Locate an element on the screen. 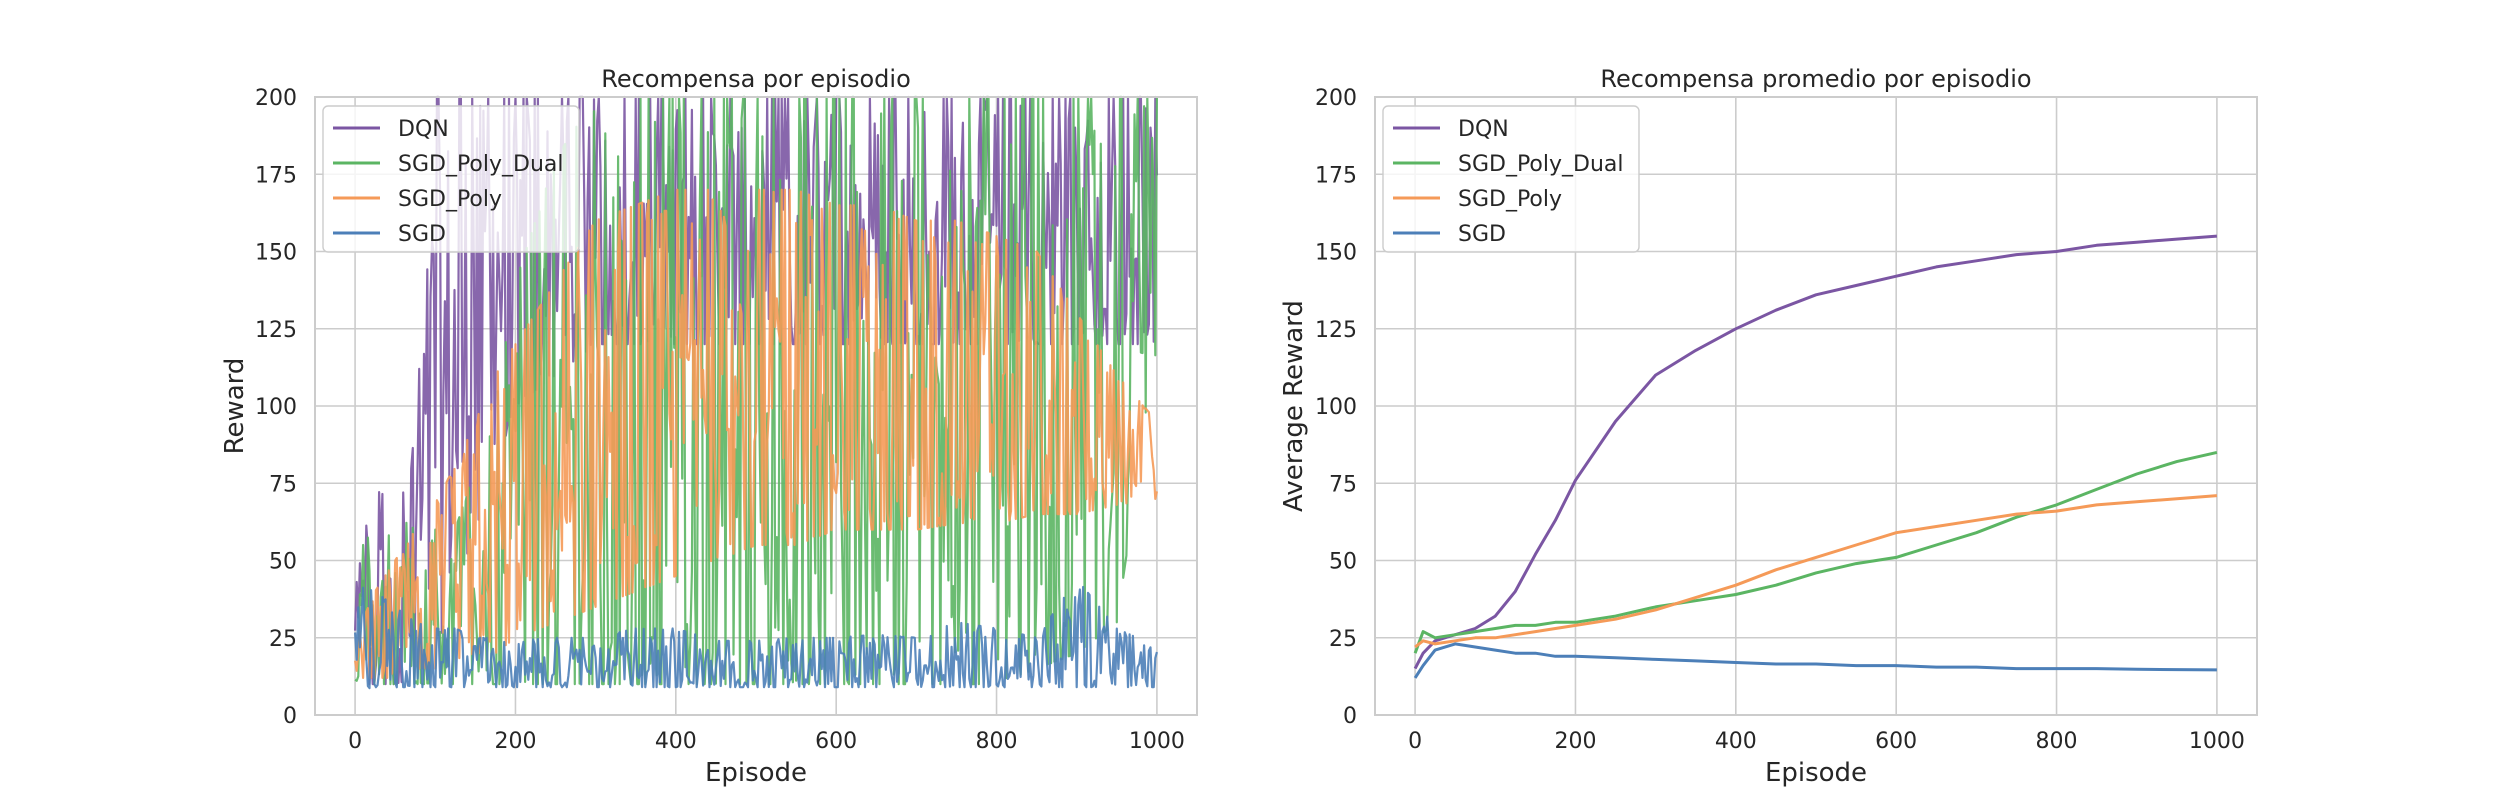  chart-title: Recompensa por episodio is located at coordinates (756, 79).